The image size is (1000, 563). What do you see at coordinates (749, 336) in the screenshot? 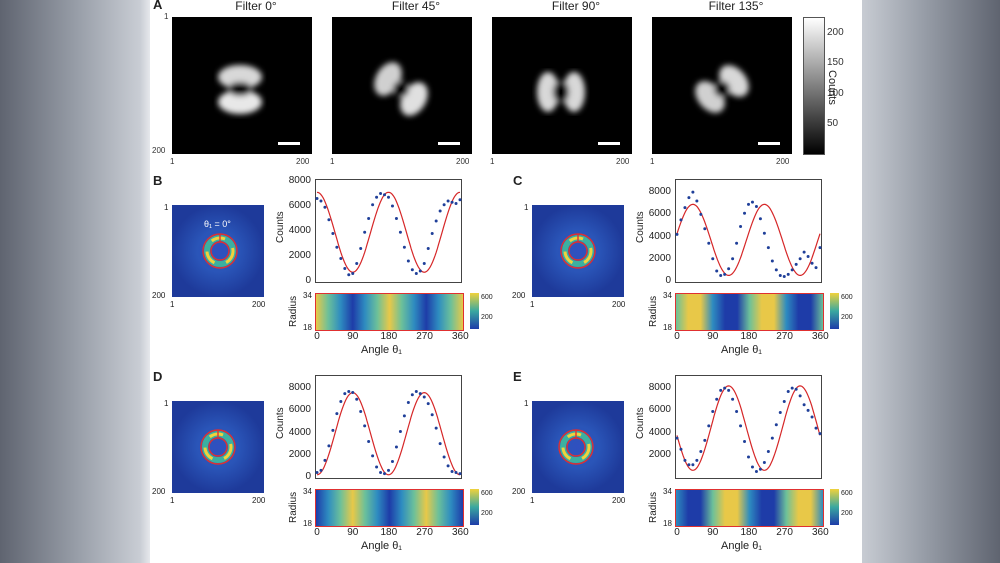
I see `angle-tick-c-180: 180` at bounding box center [749, 336].